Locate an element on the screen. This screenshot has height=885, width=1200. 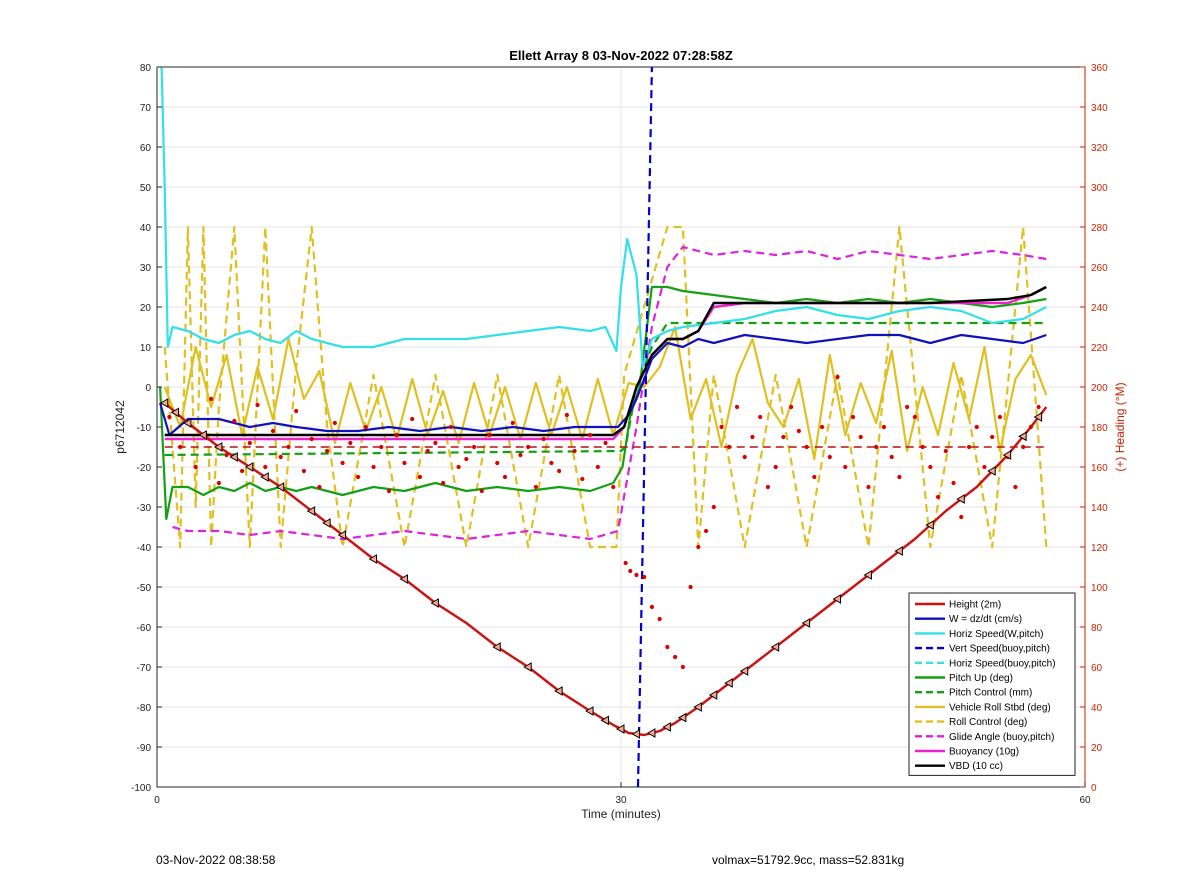
right-tick-label: 120 is located at coordinates (1099, 548).